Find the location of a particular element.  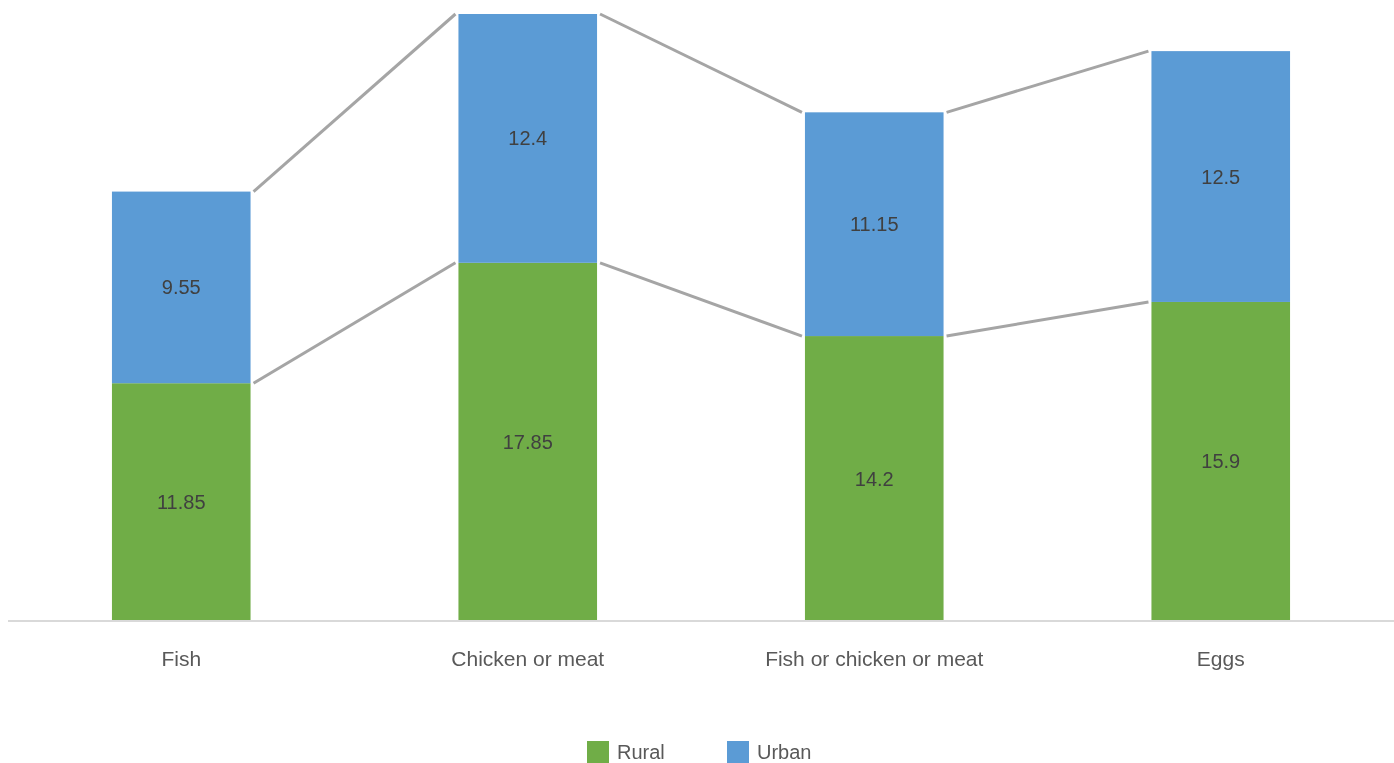

legend-label: Rural is located at coordinates (641, 752).